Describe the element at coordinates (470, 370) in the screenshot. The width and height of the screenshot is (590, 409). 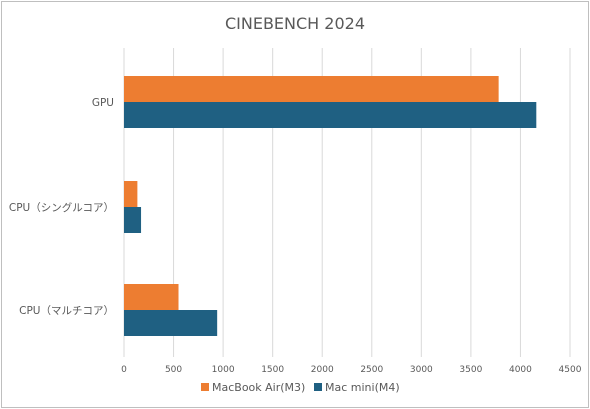
I see `x-tick-label: 3500` at that location.